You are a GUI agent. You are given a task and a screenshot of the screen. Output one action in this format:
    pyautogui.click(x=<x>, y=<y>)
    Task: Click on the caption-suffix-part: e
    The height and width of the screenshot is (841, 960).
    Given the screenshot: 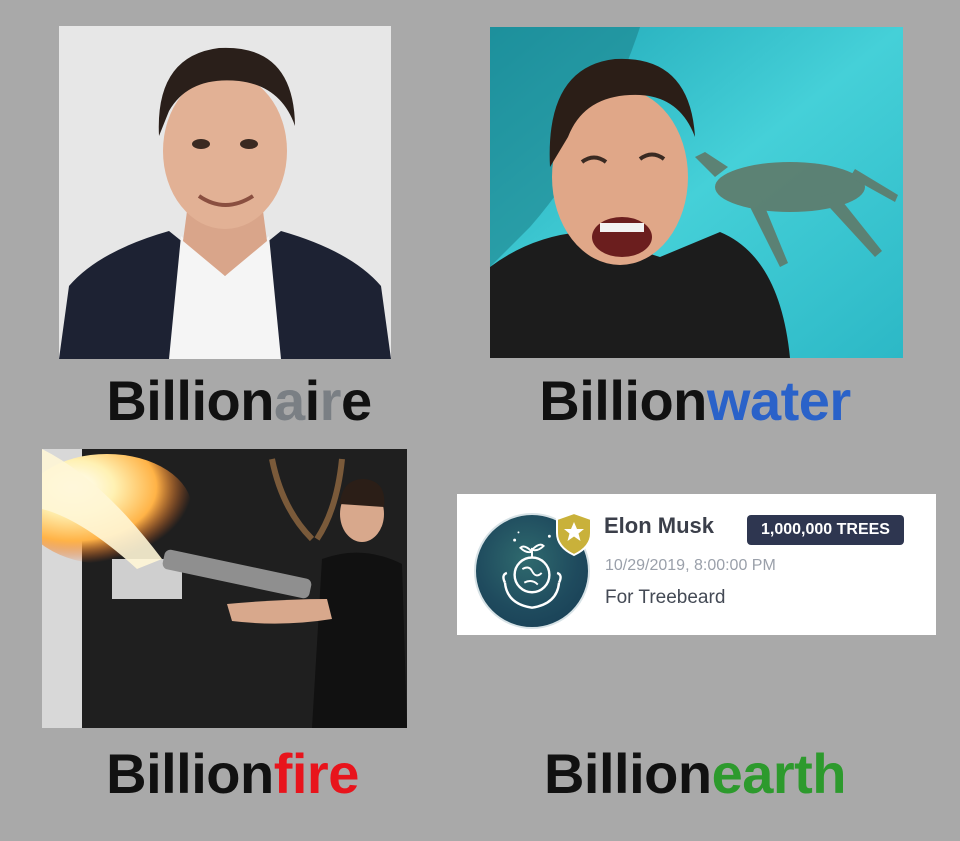 What is the action you would take?
    pyautogui.click(x=356, y=400)
    